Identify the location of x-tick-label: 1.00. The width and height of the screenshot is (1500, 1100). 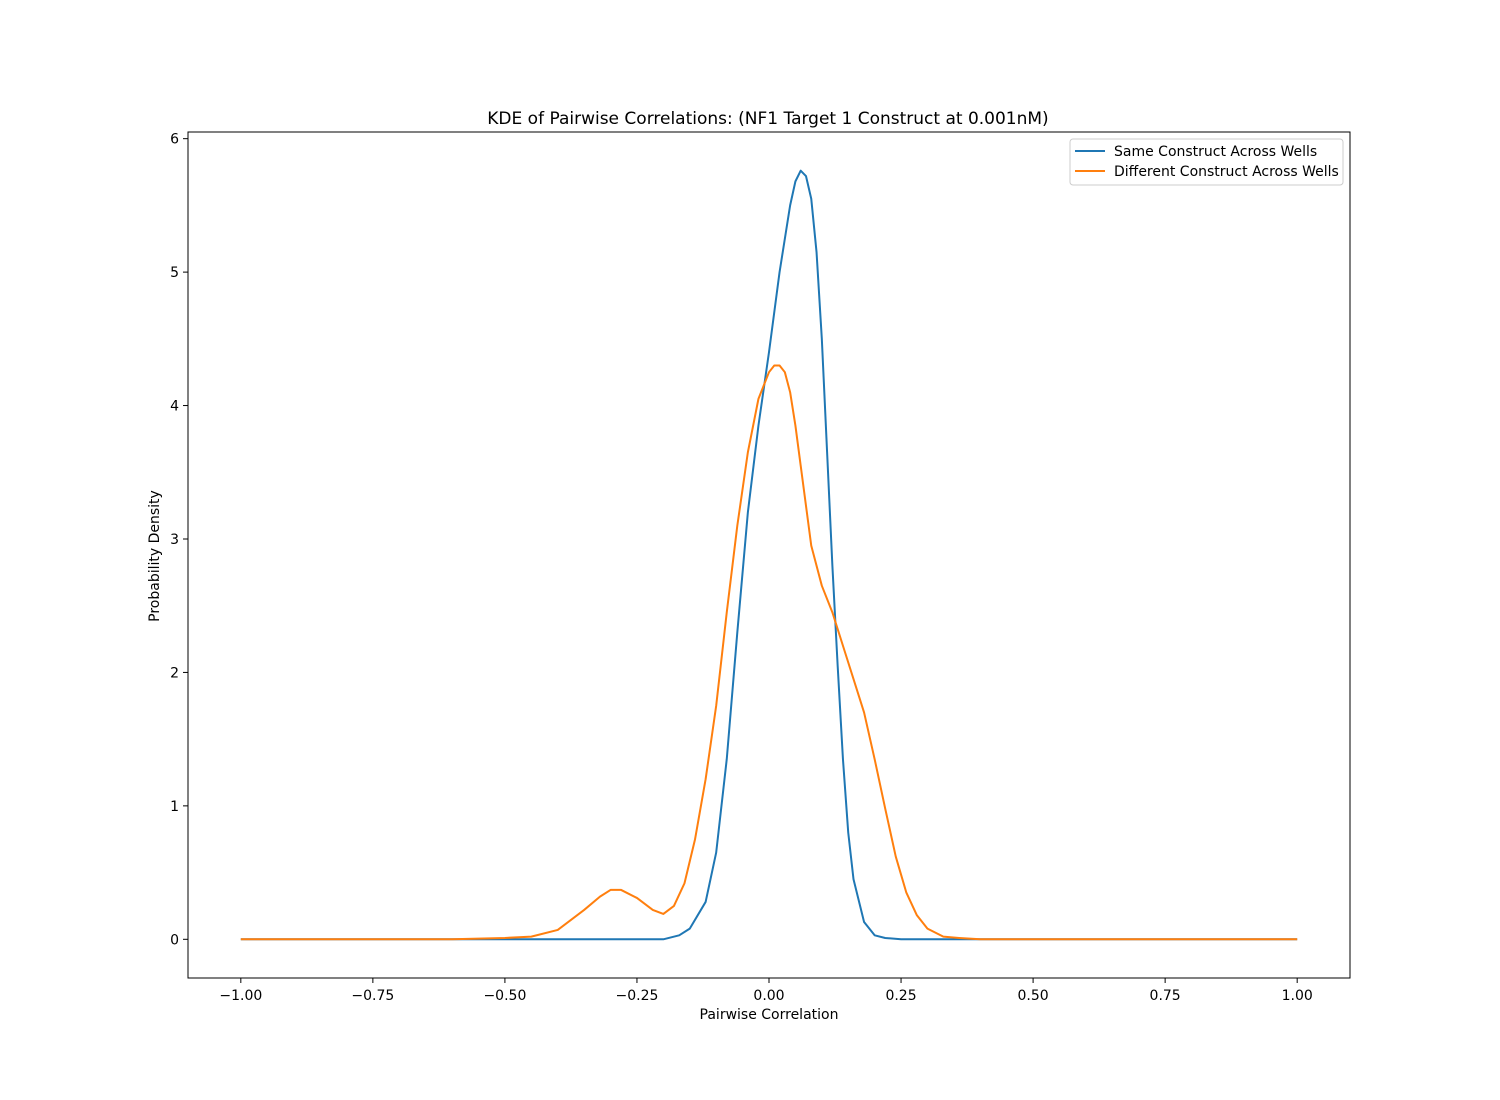
(1297, 996).